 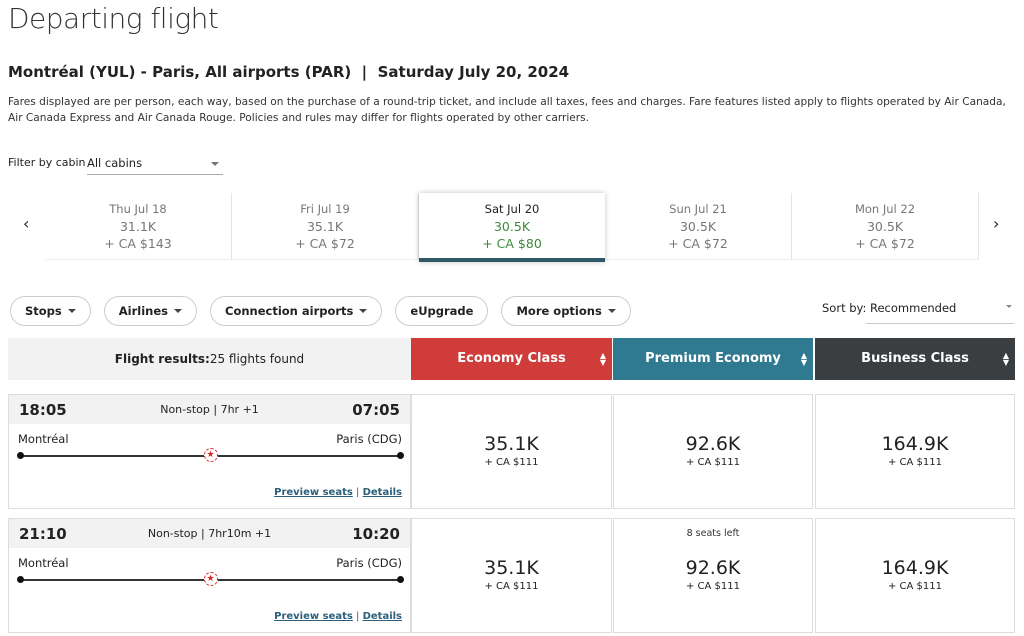 What do you see at coordinates (996, 223) in the screenshot?
I see `next-dates-arrow-icon: ›` at bounding box center [996, 223].